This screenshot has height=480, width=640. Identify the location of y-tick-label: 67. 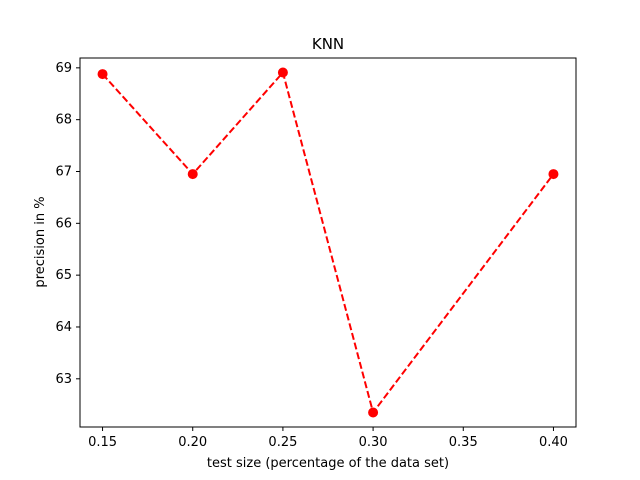
(63, 171).